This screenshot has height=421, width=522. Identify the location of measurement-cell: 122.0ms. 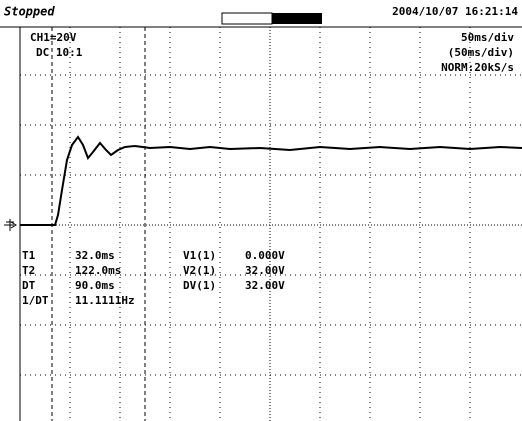
(98, 270).